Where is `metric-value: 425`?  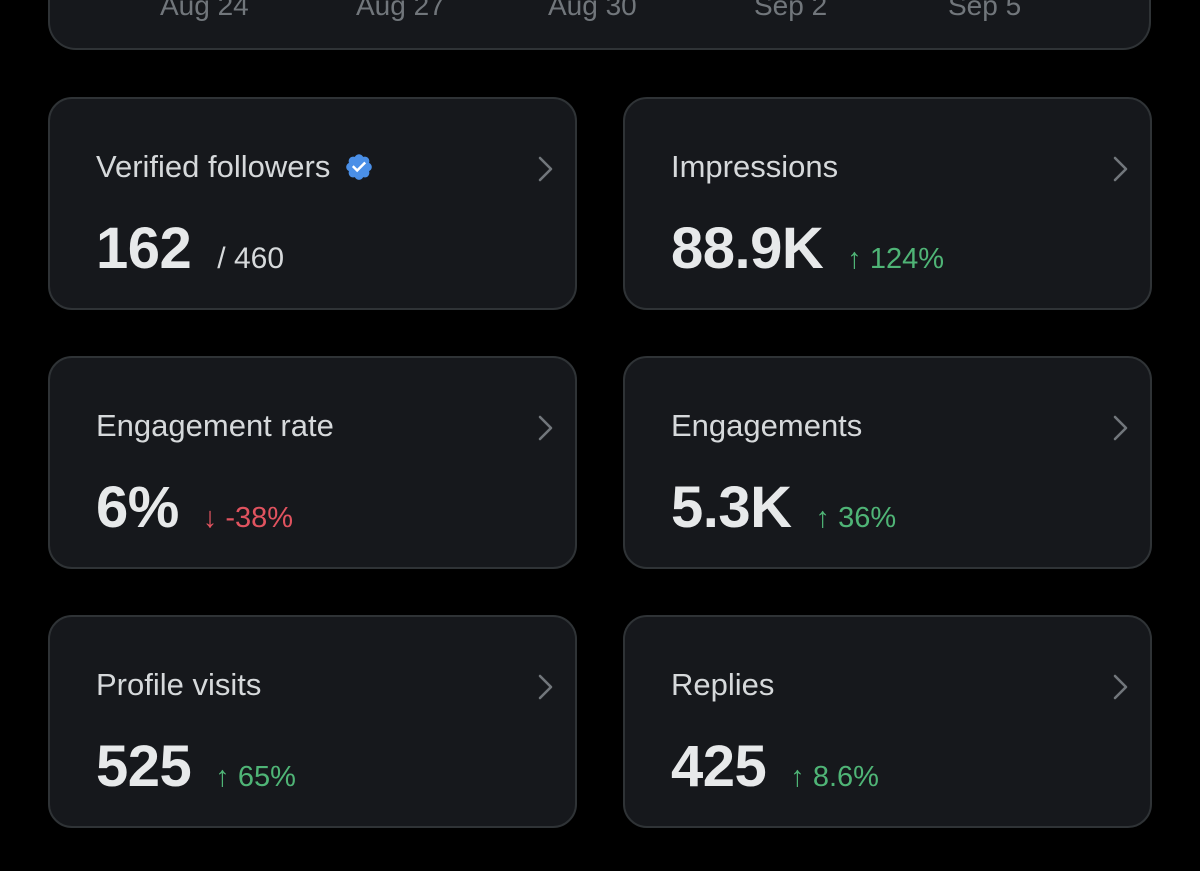
metric-value: 425 is located at coordinates (719, 766).